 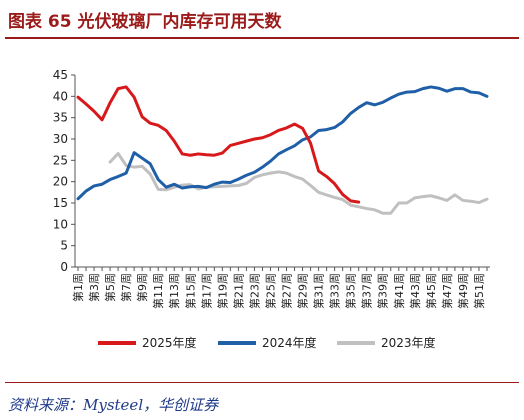 I want to click on x-tick-label: 第45周, so click(x=431, y=291).